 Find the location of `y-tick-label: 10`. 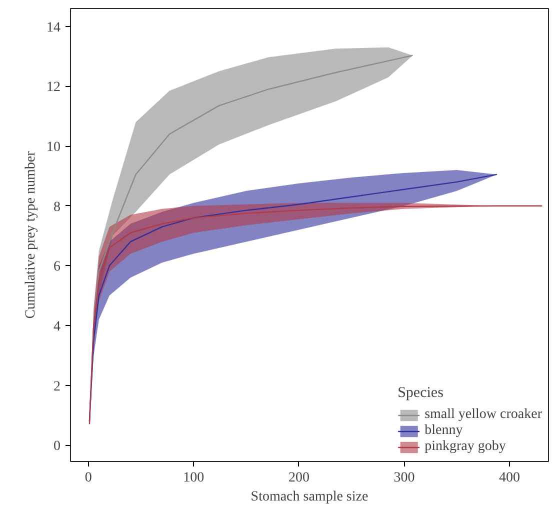

y-tick-label: 10 is located at coordinates (53, 148).